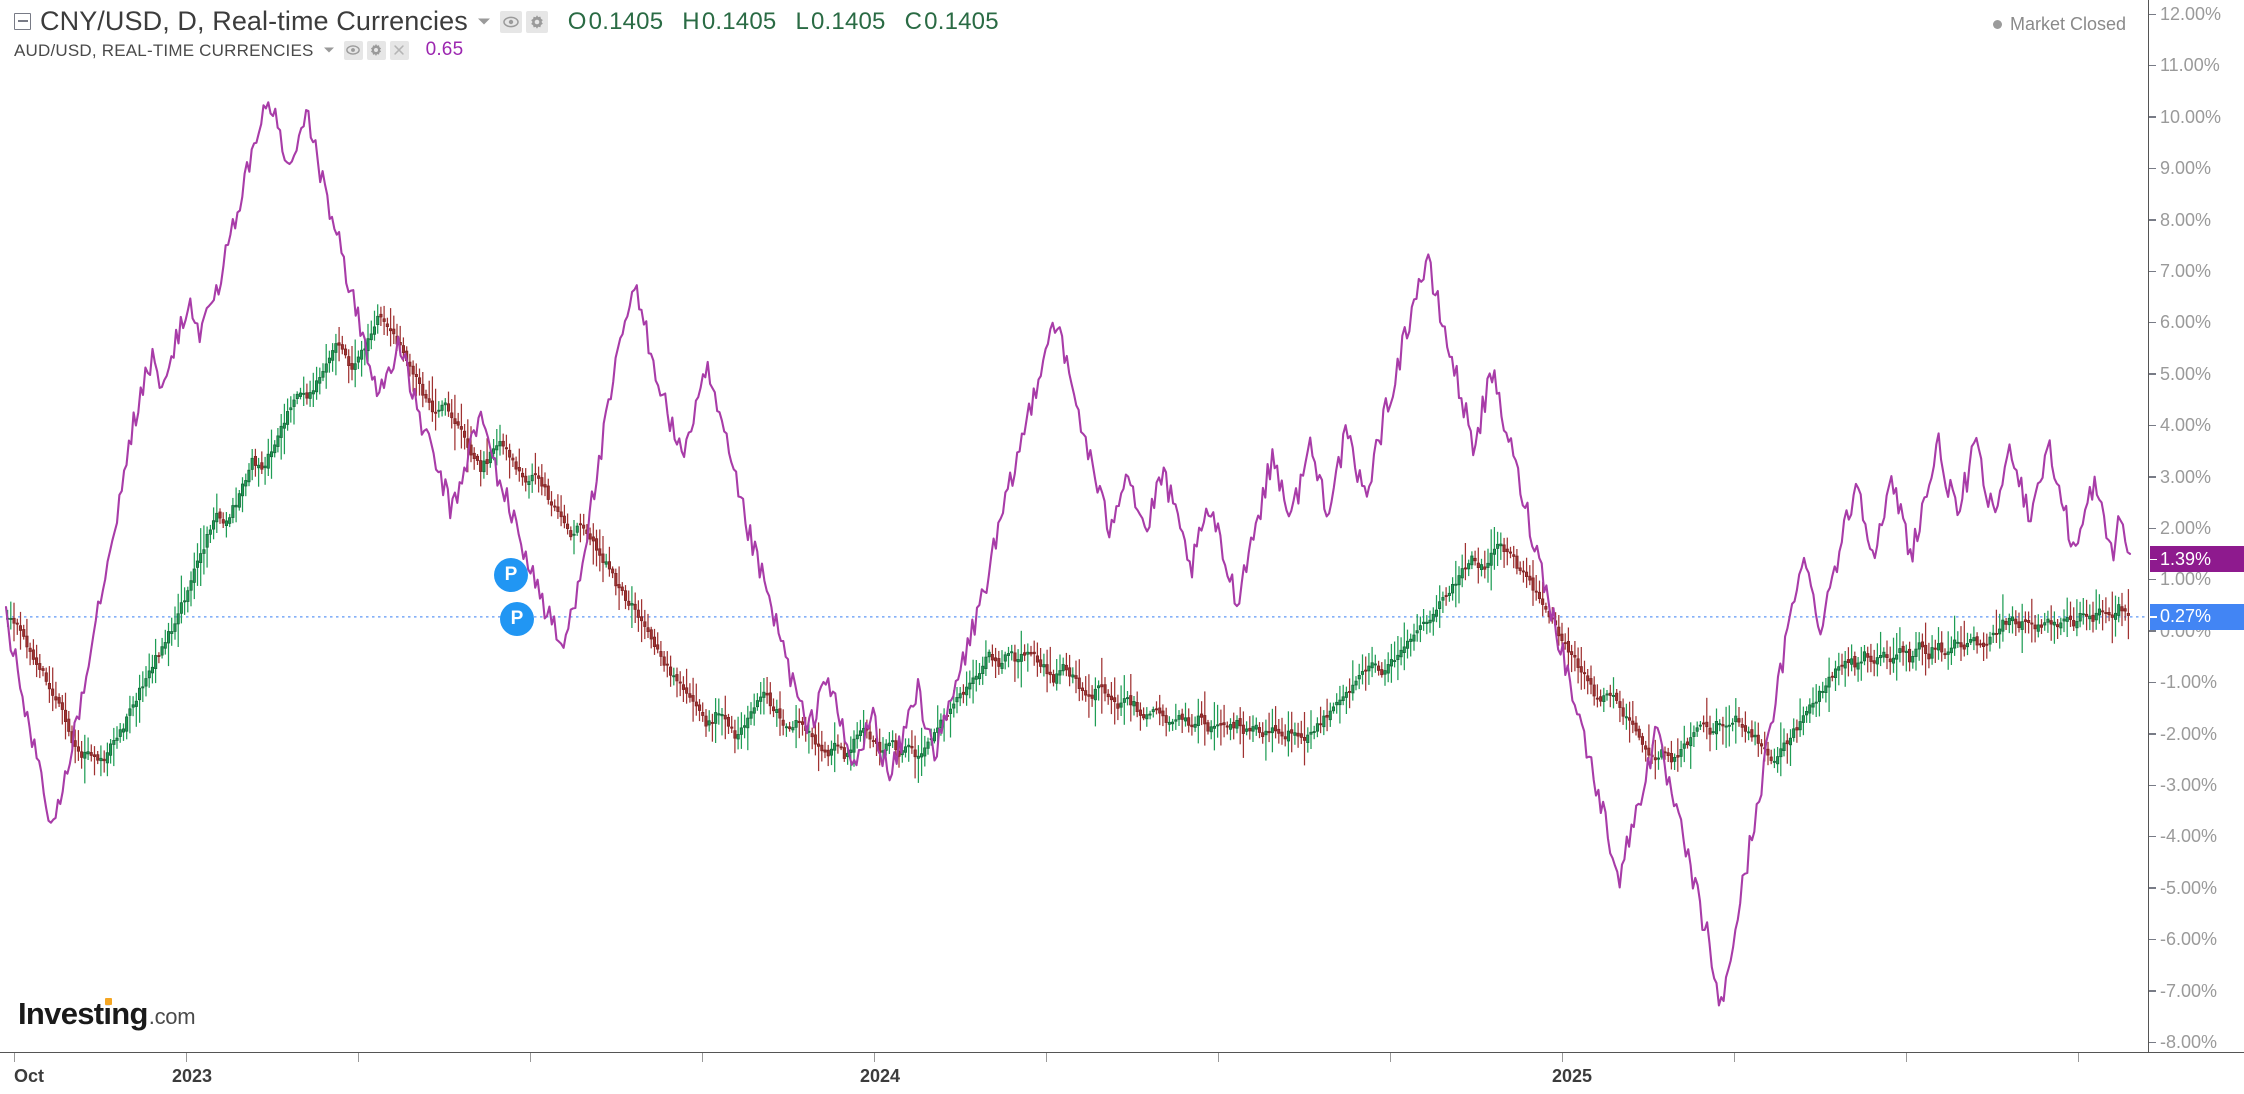  Describe the element at coordinates (2189, 990) in the screenshot. I see `price-axis-label: -7.00%` at that location.